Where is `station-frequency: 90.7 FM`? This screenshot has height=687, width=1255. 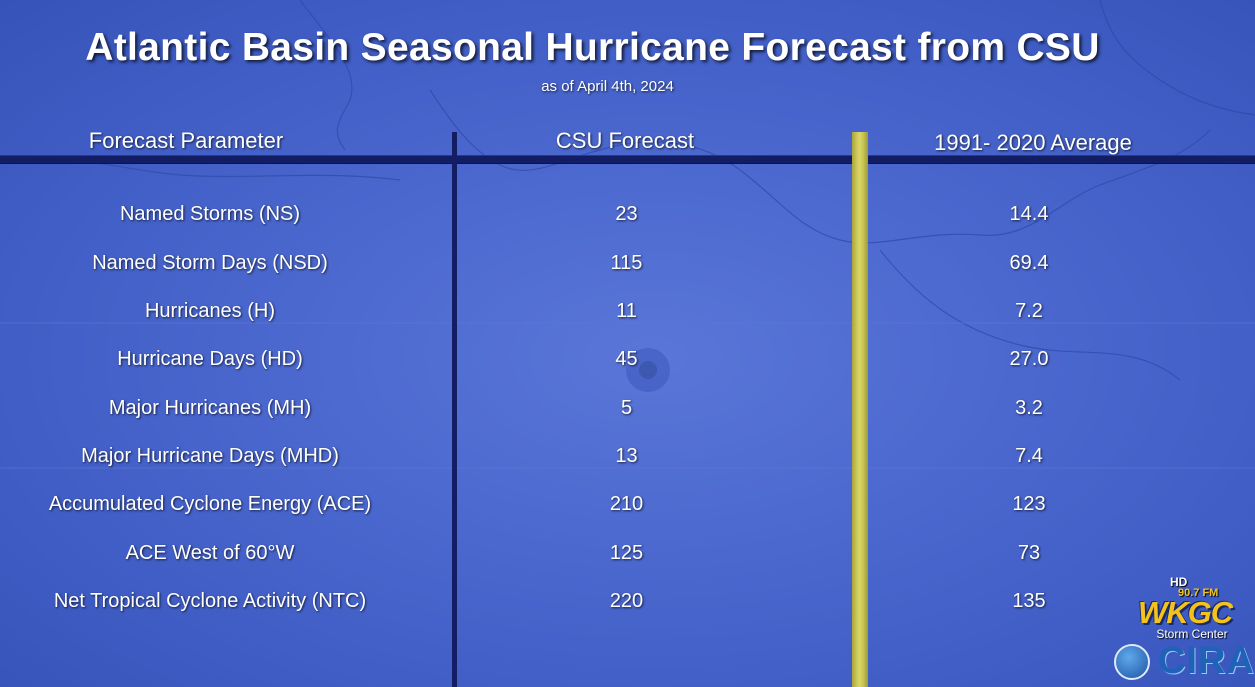
station-frequency: 90.7 FM is located at coordinates (1198, 593).